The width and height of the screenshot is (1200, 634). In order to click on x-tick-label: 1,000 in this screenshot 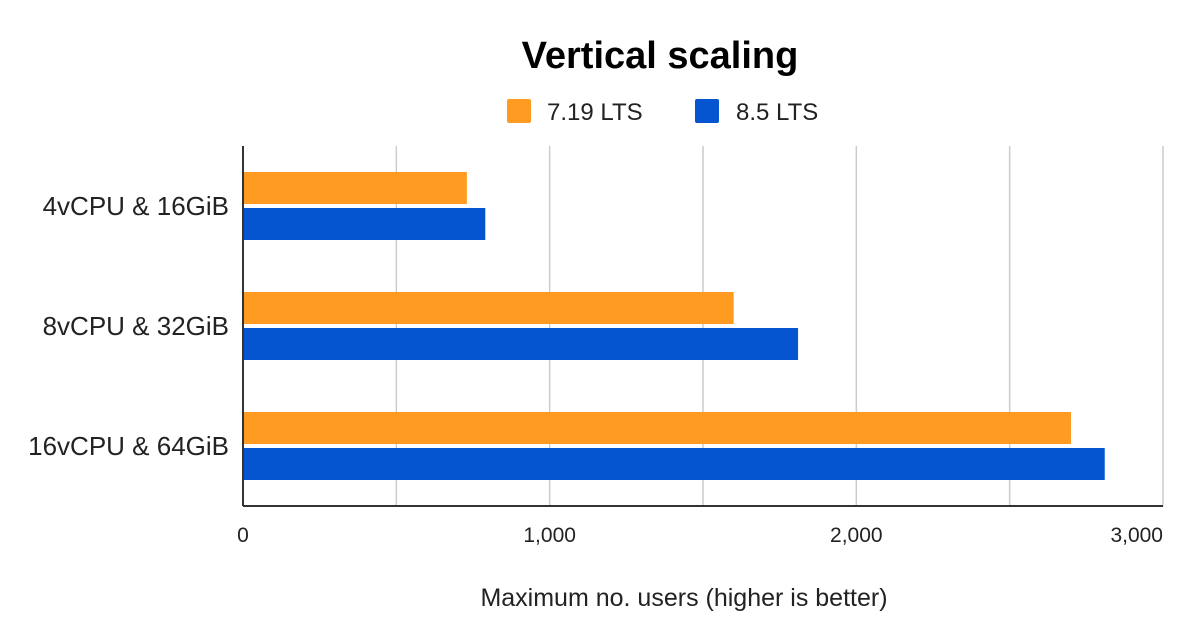, I will do `click(549, 535)`.